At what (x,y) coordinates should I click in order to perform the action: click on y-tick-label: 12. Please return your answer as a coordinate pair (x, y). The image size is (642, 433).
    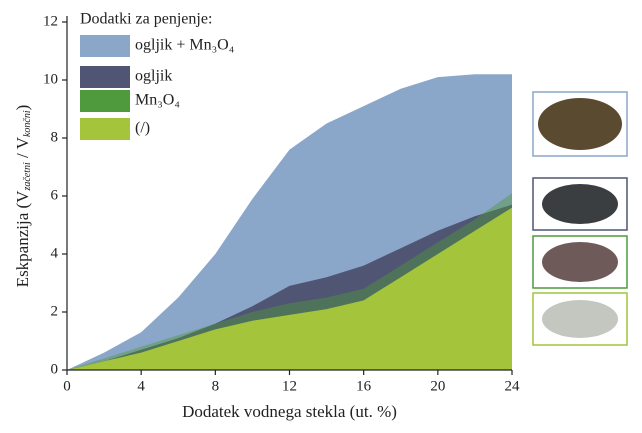
    Looking at the image, I should click on (50, 21).